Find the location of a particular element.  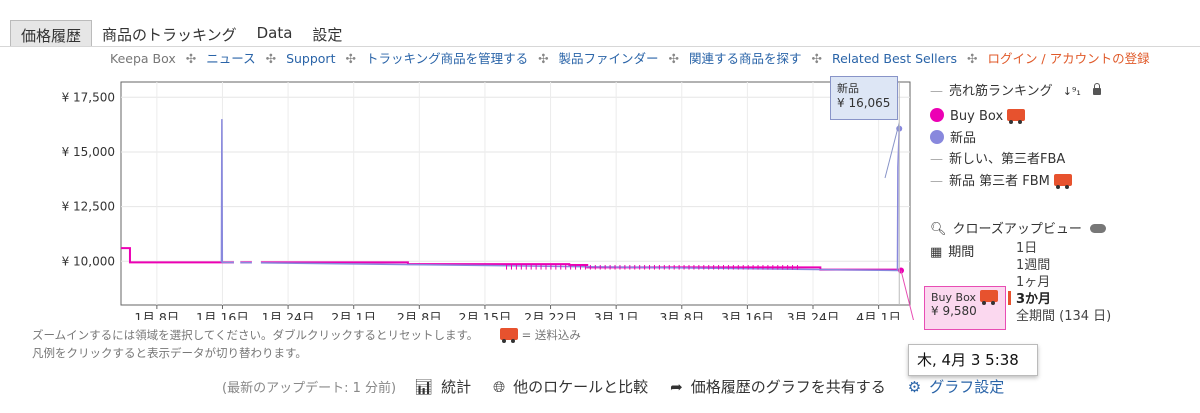

range-1week: 1週間 is located at coordinates (1033, 265).